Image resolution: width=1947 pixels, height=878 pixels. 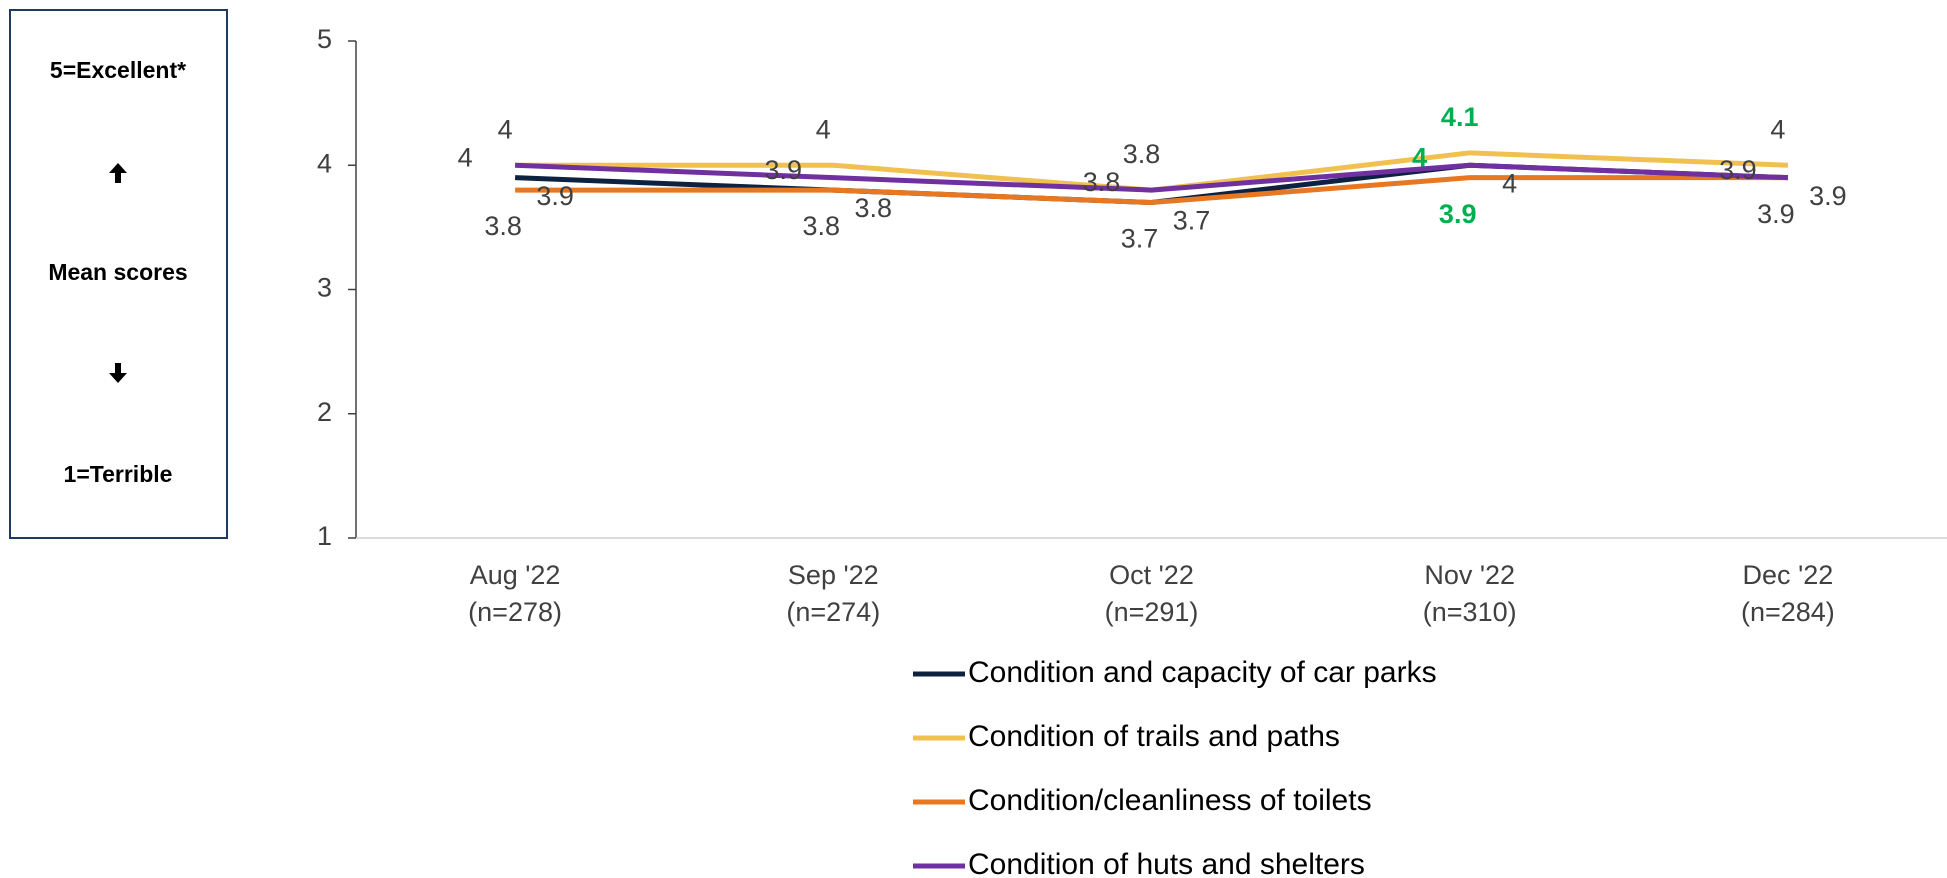 I want to click on arrow-down, so click(x=118, y=373).